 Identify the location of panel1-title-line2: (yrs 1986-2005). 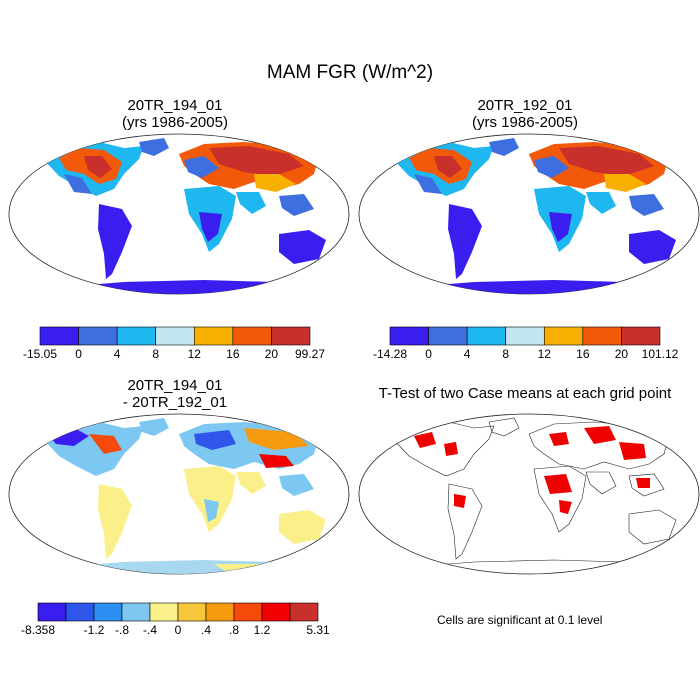
(175, 122).